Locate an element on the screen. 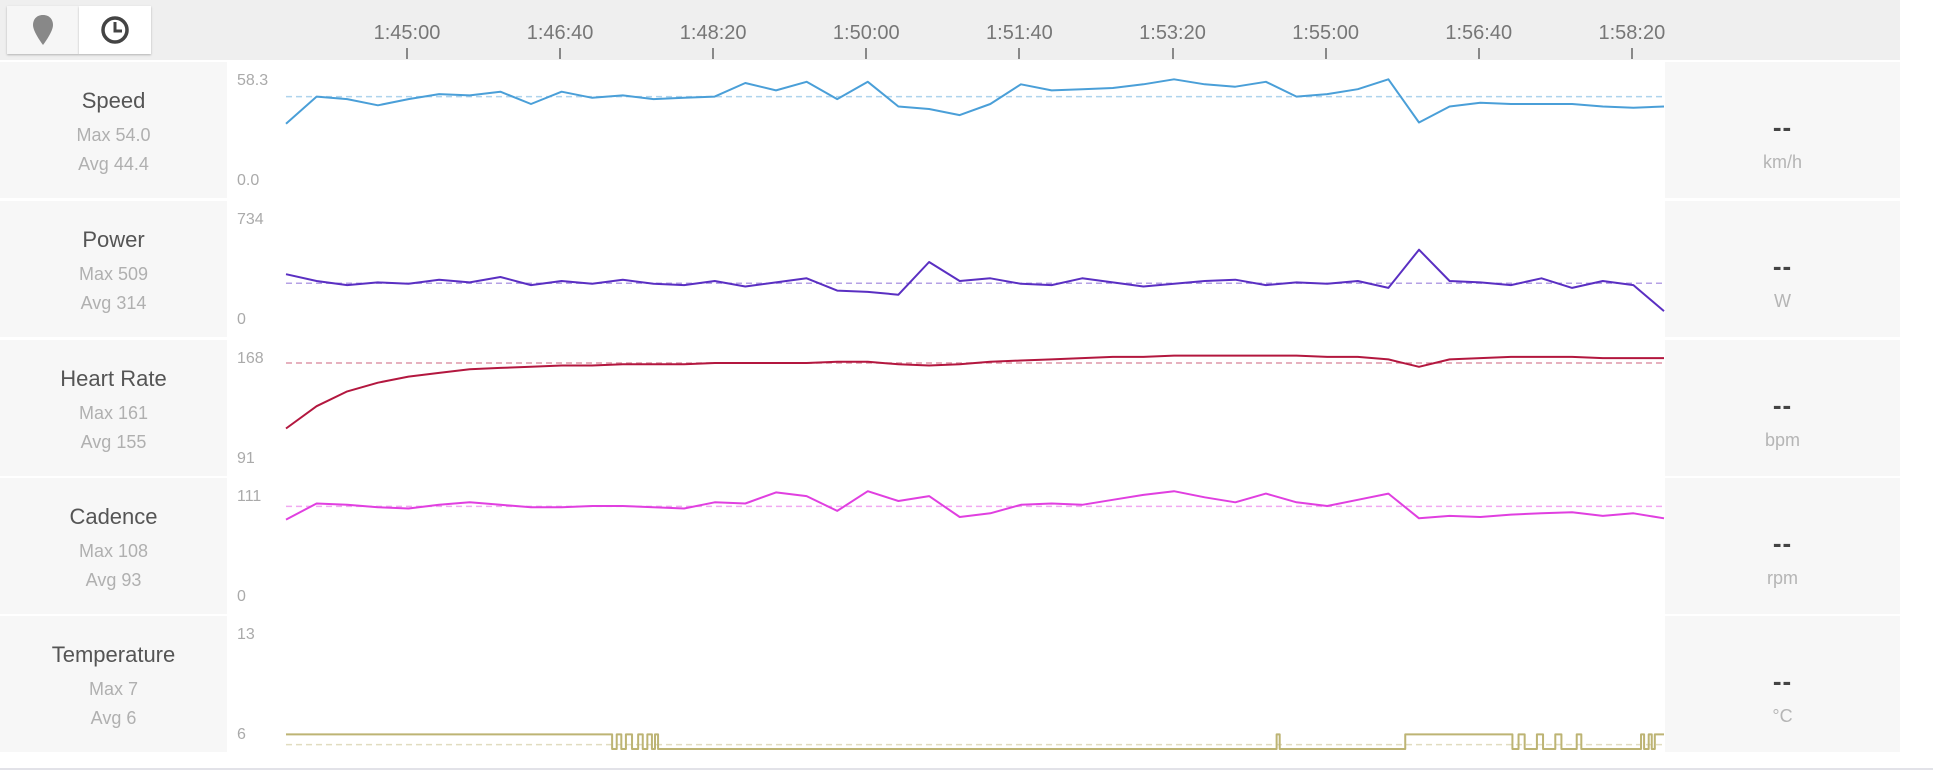 The width and height of the screenshot is (1933, 784). unit-label: °C is located at coordinates (1782, 716).